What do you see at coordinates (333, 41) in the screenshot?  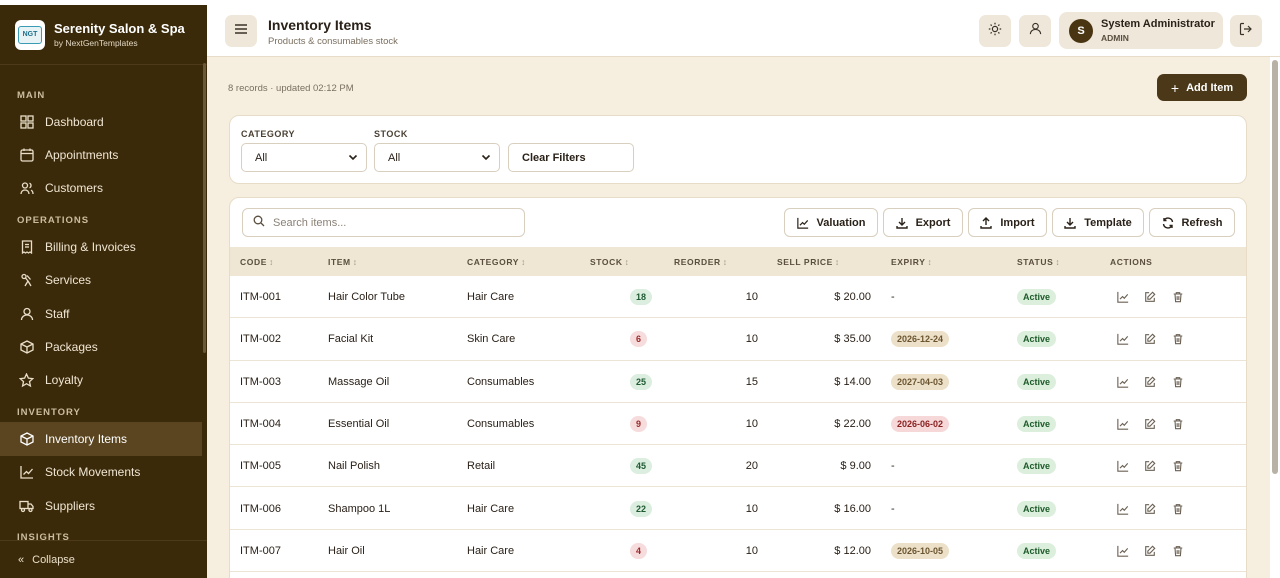 I see `page-subtitle: Products & consumables stock` at bounding box center [333, 41].